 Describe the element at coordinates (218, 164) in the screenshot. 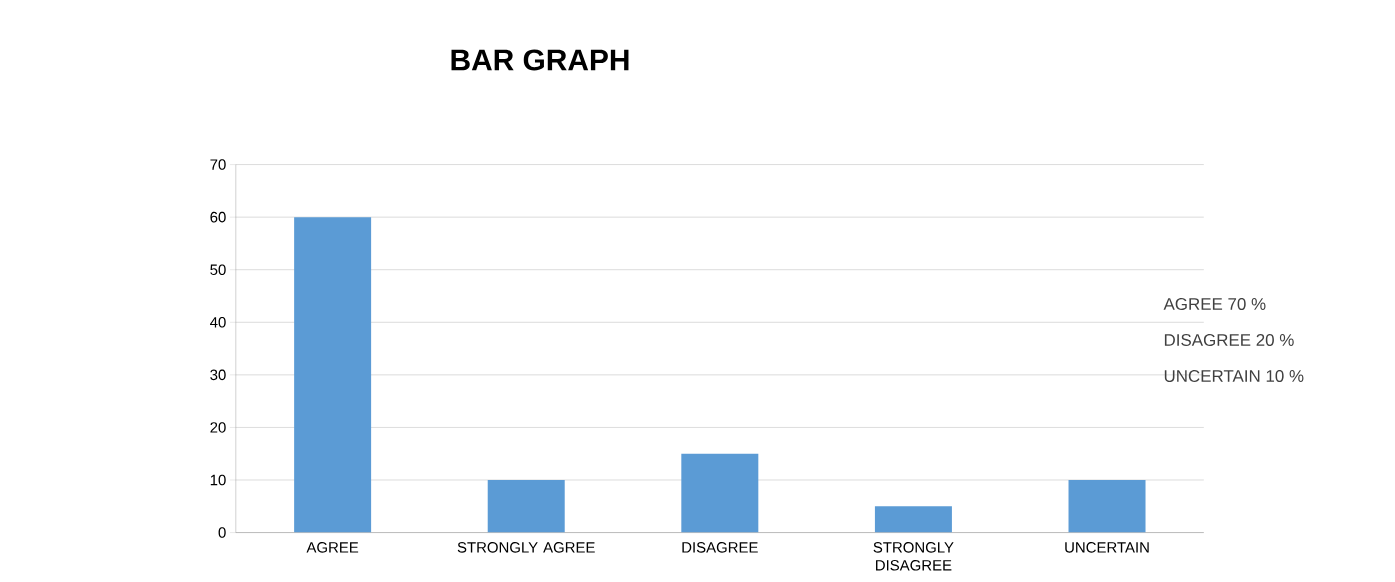

I see `y-tick-label: 70` at that location.